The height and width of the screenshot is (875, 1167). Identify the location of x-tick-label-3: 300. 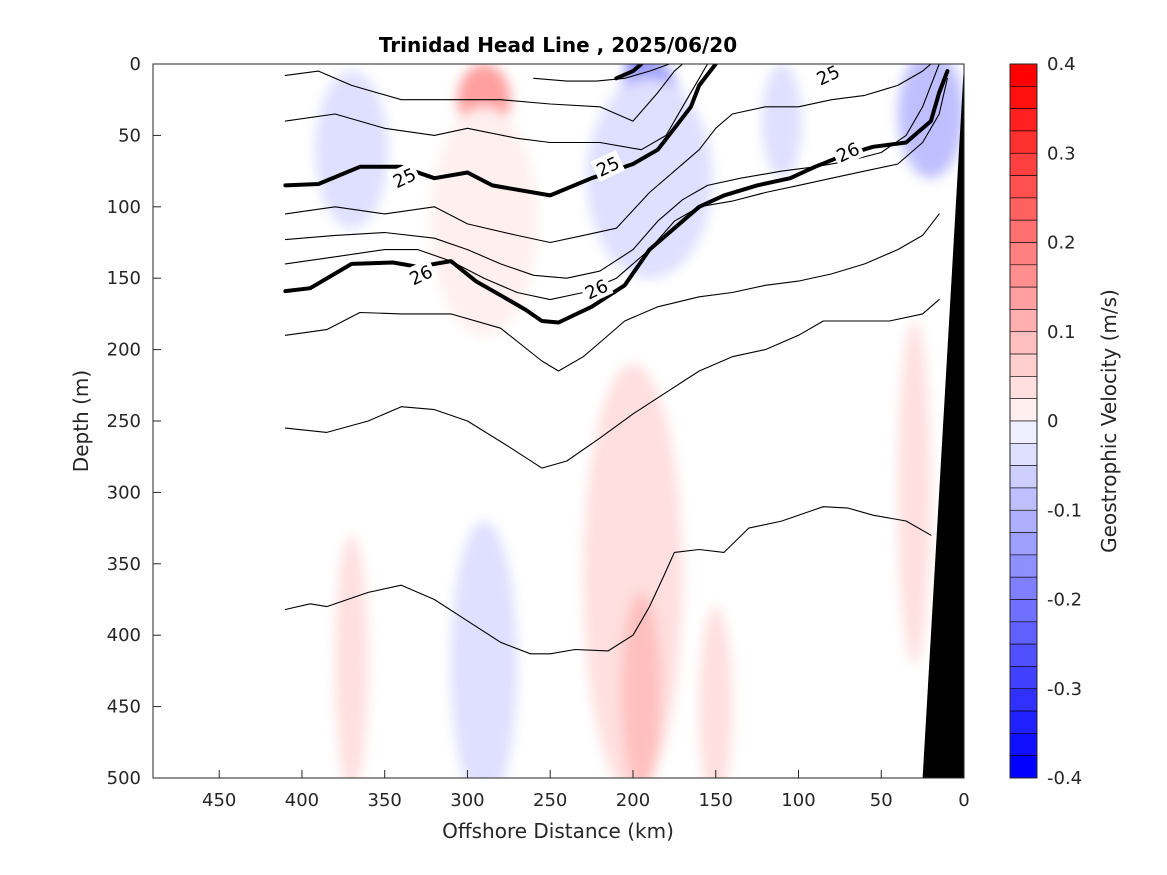
(467, 800).